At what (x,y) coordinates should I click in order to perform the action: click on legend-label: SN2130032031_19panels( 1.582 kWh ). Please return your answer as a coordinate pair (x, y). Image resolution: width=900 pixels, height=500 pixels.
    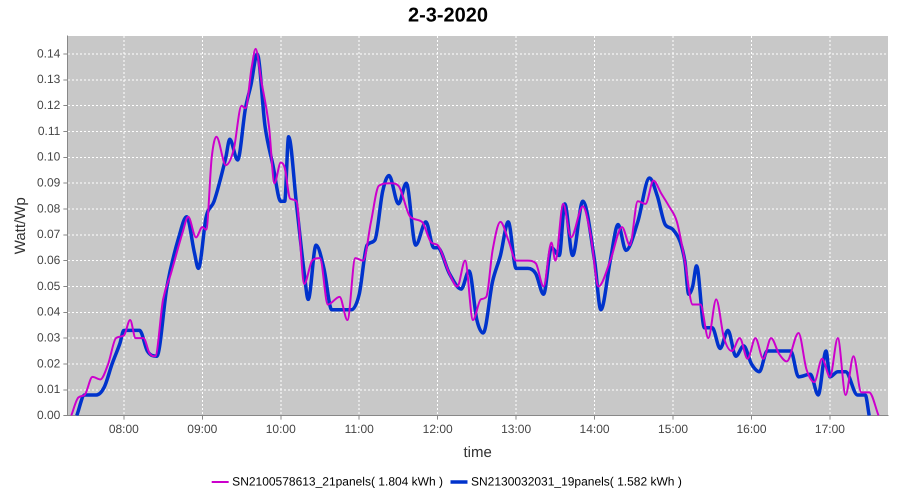
    Looking at the image, I should click on (576, 481).